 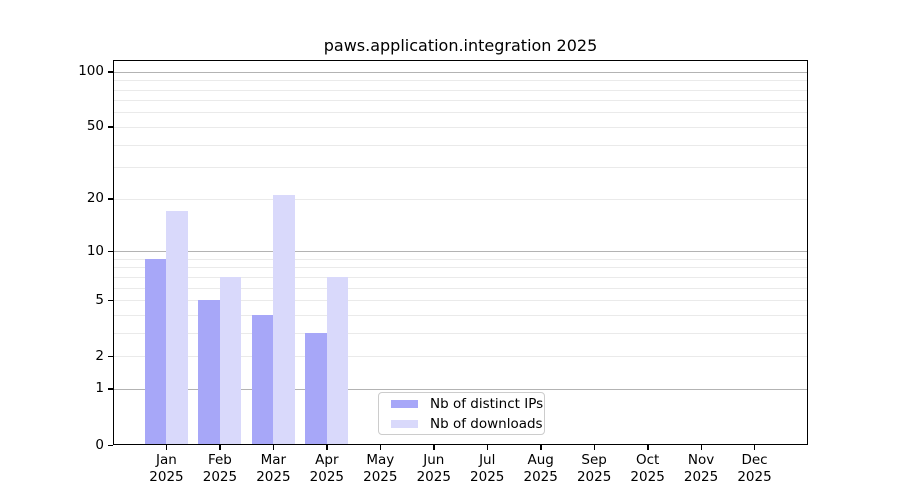 I want to click on x-tick-label-jan: Jan 2025, so click(x=166, y=469).